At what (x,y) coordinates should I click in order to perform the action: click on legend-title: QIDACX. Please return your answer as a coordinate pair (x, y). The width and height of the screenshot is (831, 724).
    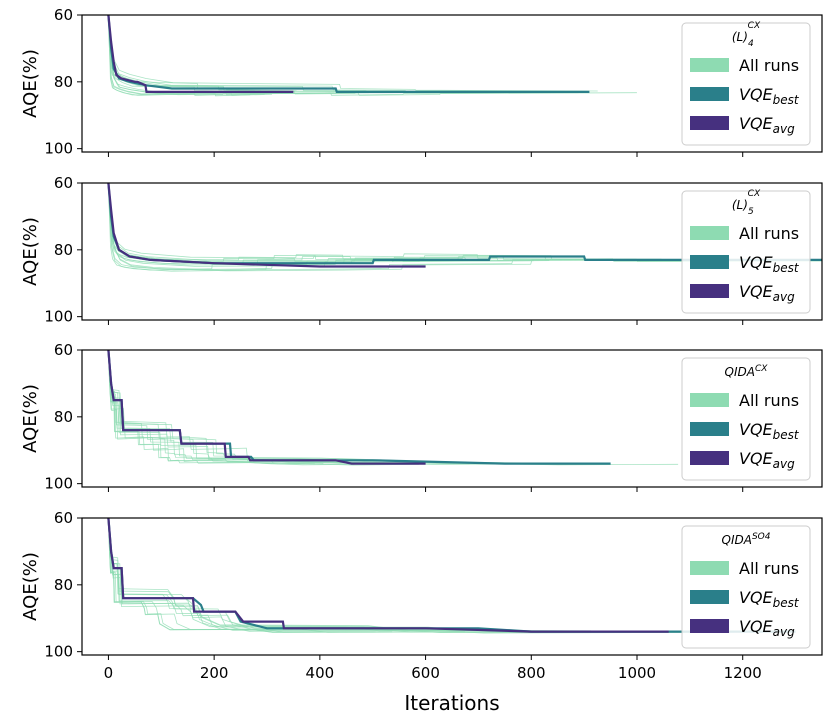
    Looking at the image, I should click on (747, 371).